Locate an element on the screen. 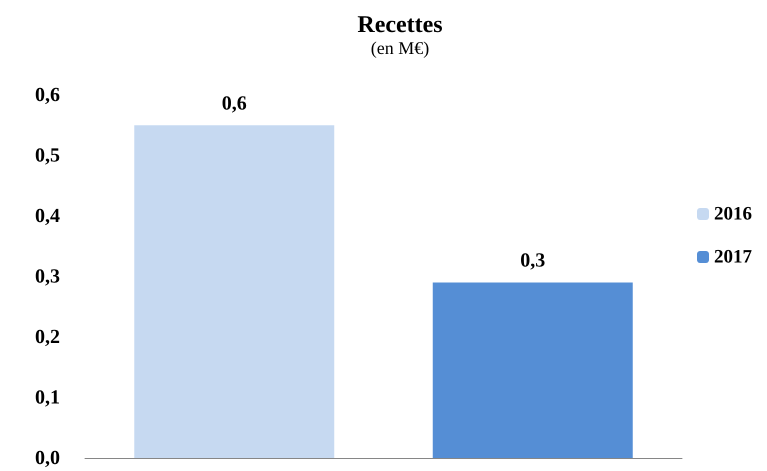 The width and height of the screenshot is (767, 471). y-tick-label: 0,3 is located at coordinates (47, 277).